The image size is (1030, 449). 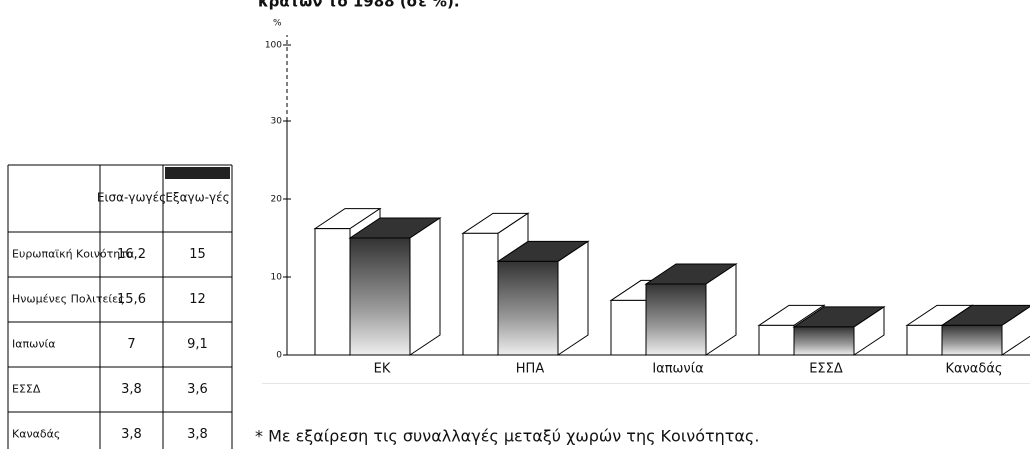 I want to click on table-cell: ΕΣΣΔ, so click(x=26, y=389).